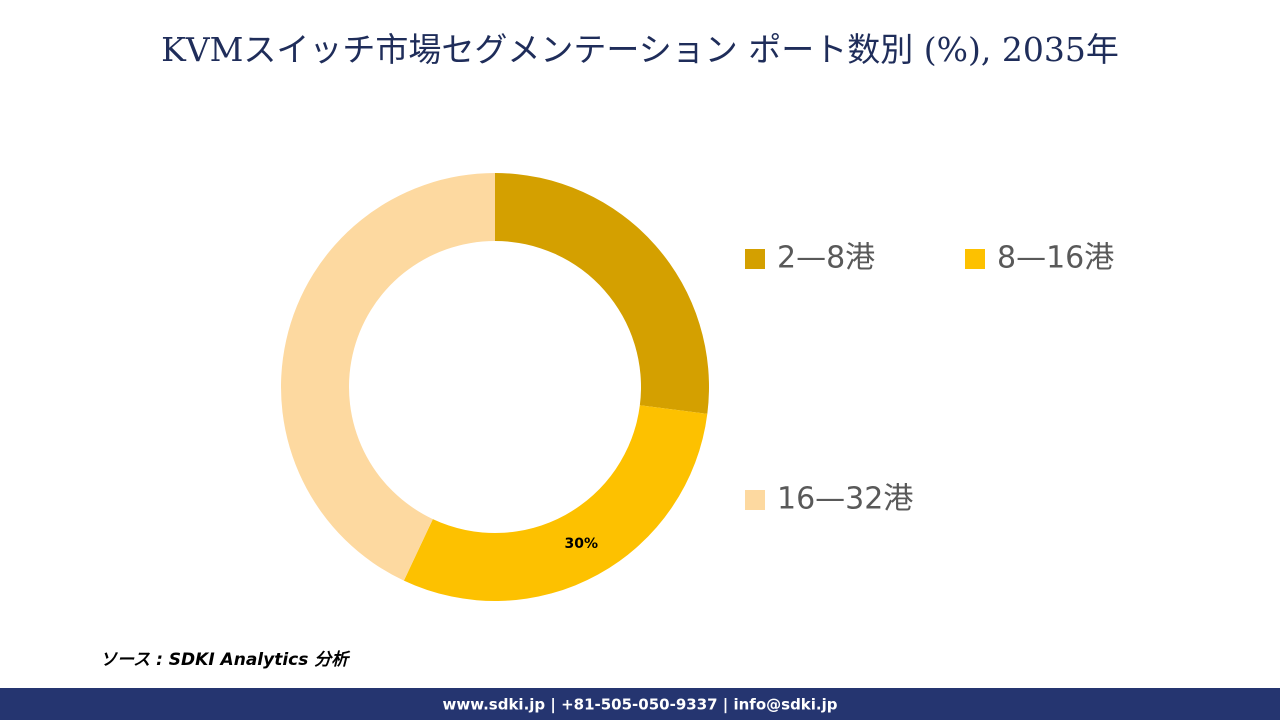 This screenshot has width=1280, height=724. Describe the element at coordinates (640, 49) in the screenshot. I see `chart-title: KVMスイッチ市場セグメンテーション ポート数別 (%), 2035年` at that location.